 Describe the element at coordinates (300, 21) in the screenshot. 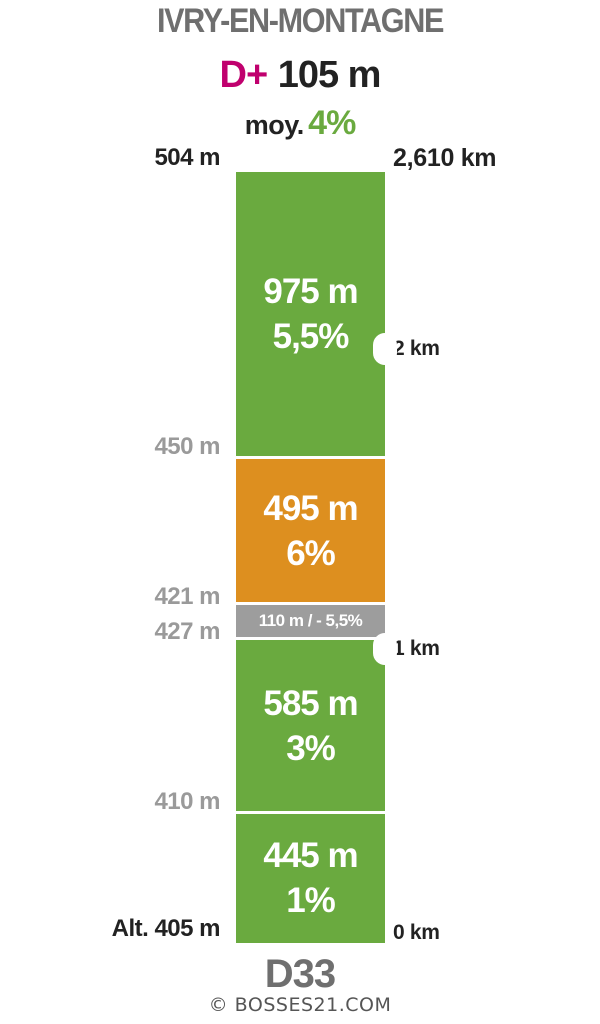

I see `climb-title: IVRY-EN-MONTAGNE` at that location.